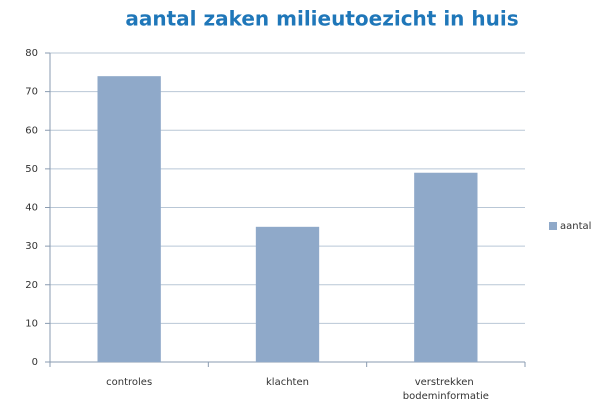 This screenshot has height=405, width=612. Describe the element at coordinates (321, 19) in the screenshot. I see `chart-title: aantal zaken milieutoezicht in huis` at that location.